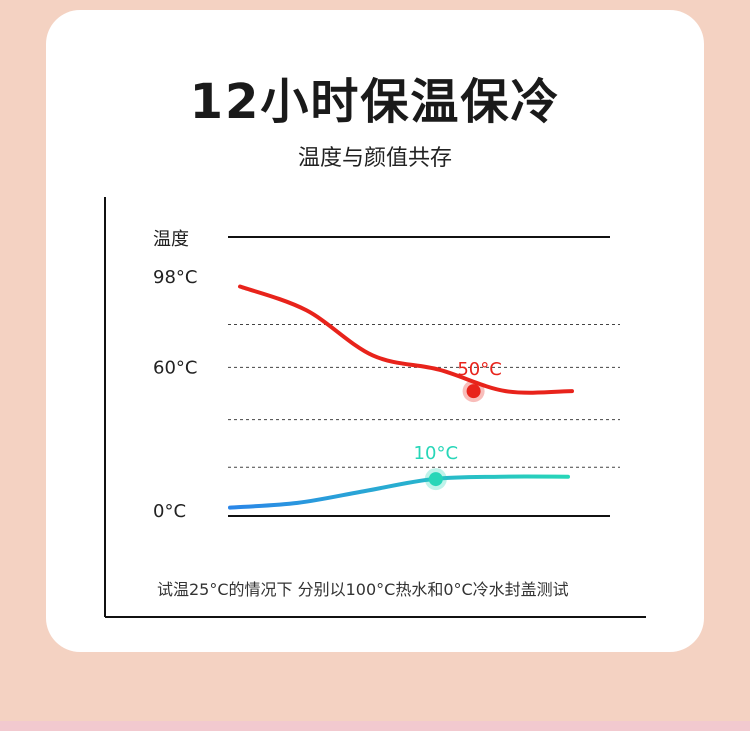 The image size is (750, 731). Describe the element at coordinates (401, 397) in the screenshot. I see `chart-lines` at that location.